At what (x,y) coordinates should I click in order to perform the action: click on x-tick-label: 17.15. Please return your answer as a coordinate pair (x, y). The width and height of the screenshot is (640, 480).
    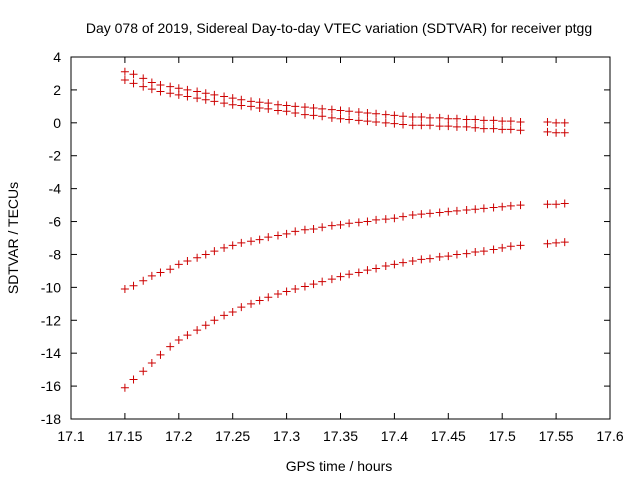
    Looking at the image, I should click on (124, 436).